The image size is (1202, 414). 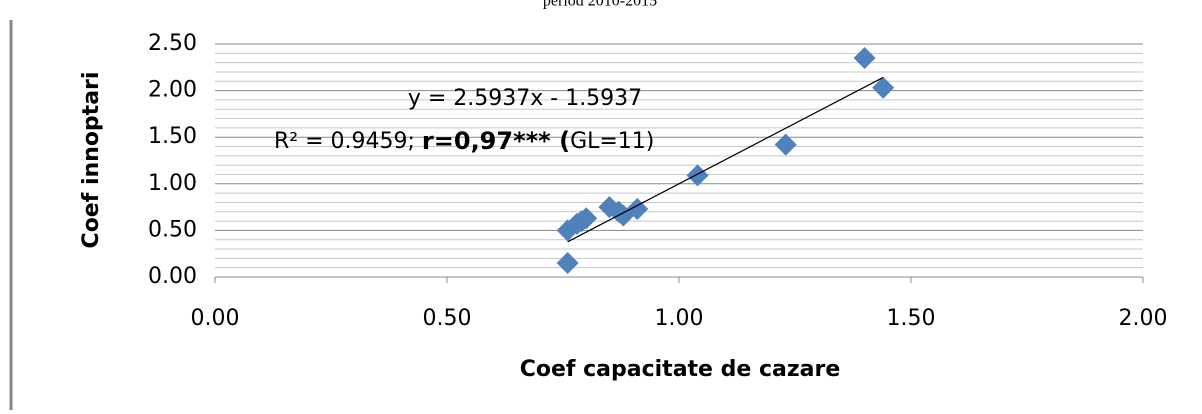 I want to click on annotation-part: GL=11), so click(x=612, y=141).